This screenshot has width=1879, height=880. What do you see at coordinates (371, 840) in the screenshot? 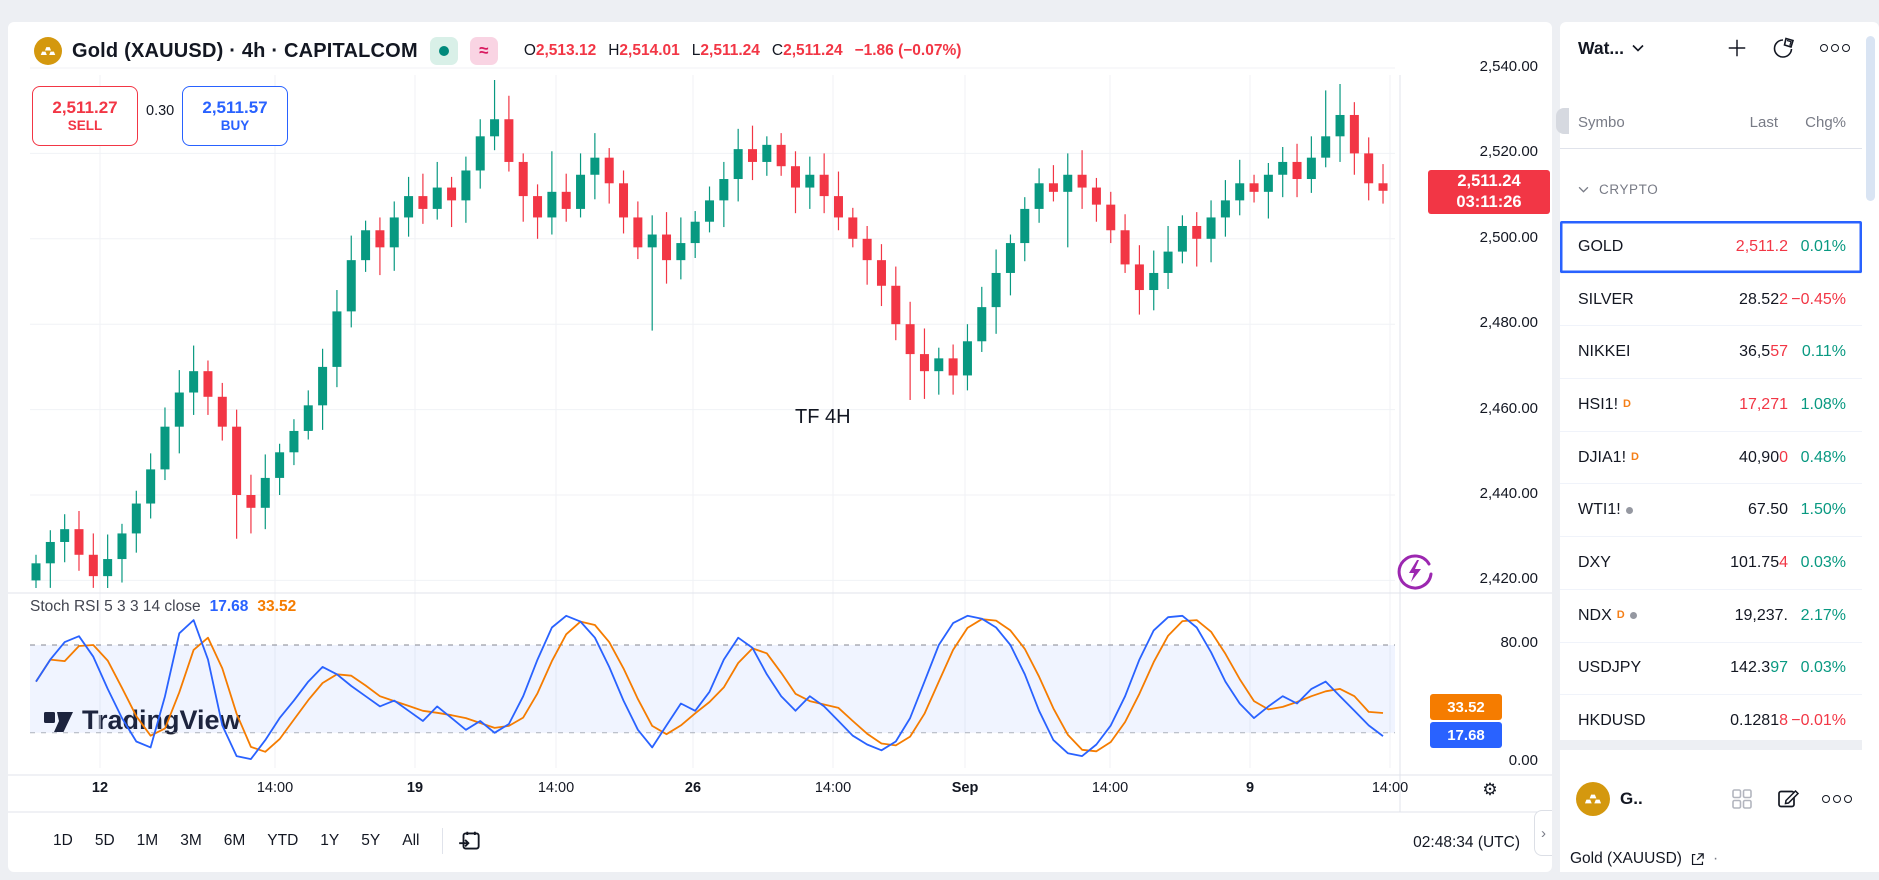
I see `range-button-5y: 5Y` at bounding box center [371, 840].